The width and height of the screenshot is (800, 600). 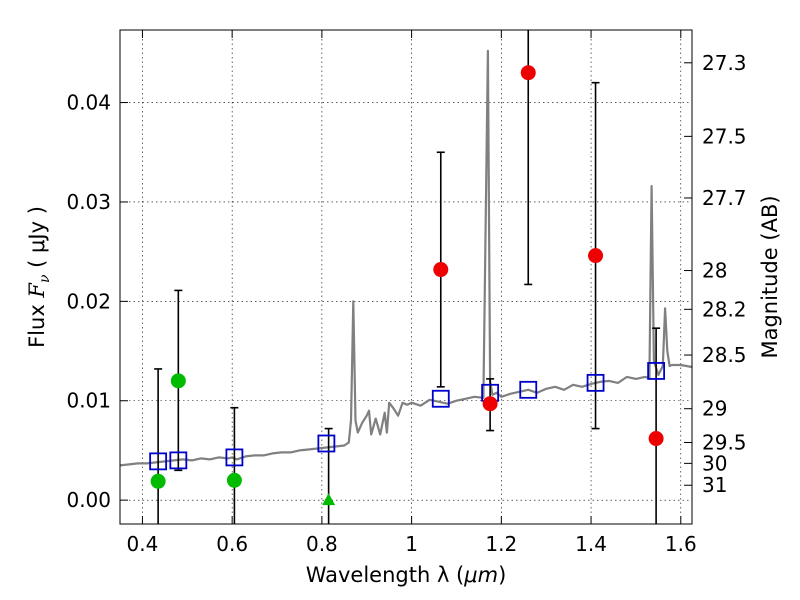 I want to click on mag-tick-label: 28.2, so click(x=724, y=309).